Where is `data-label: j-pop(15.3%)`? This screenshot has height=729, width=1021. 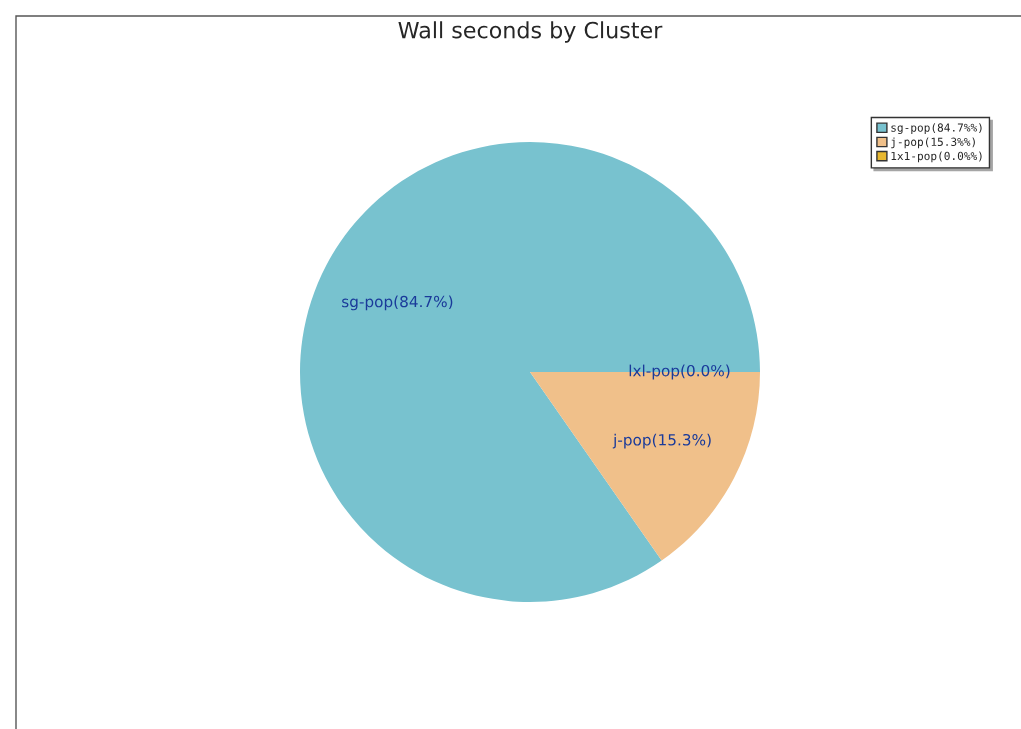 data-label: j-pop(15.3%) is located at coordinates (661, 441).